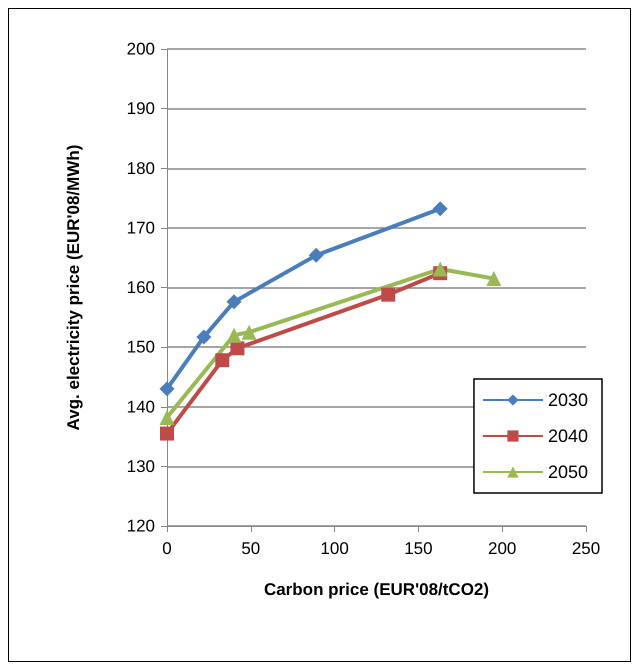 The width and height of the screenshot is (641, 672). What do you see at coordinates (140, 406) in the screenshot?
I see `y-tick-label: 140` at bounding box center [140, 406].